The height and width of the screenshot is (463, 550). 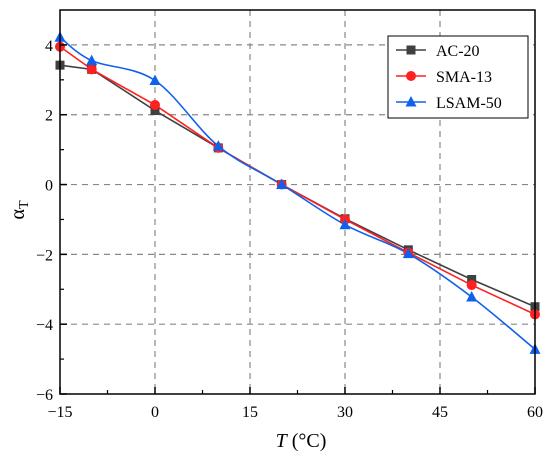 I want to click on x-tick-label: 15, so click(x=250, y=412).